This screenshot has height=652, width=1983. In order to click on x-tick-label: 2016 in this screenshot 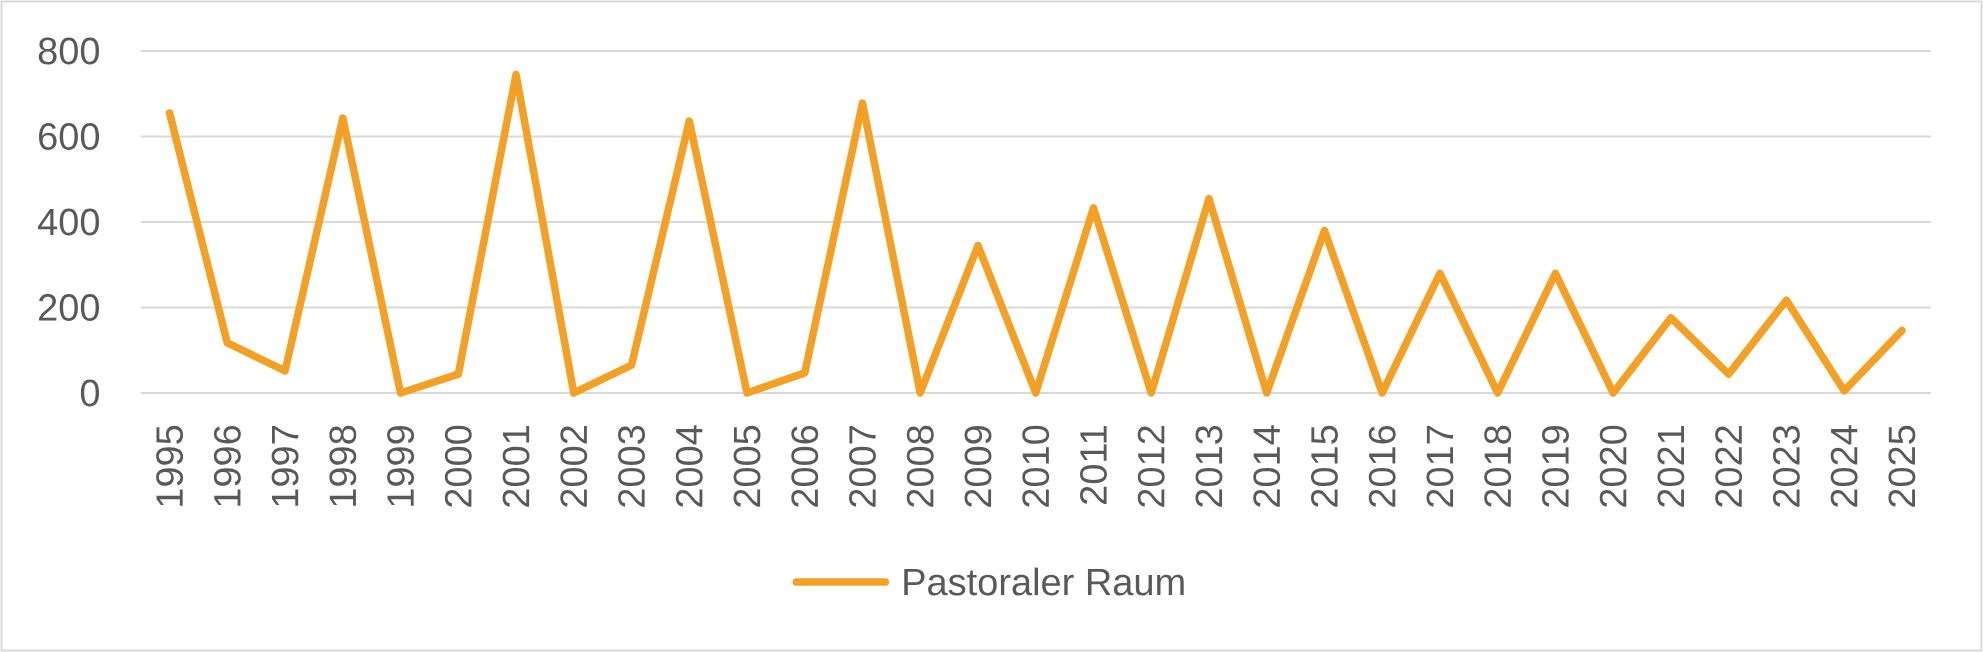, I will do `click(1382, 466)`.